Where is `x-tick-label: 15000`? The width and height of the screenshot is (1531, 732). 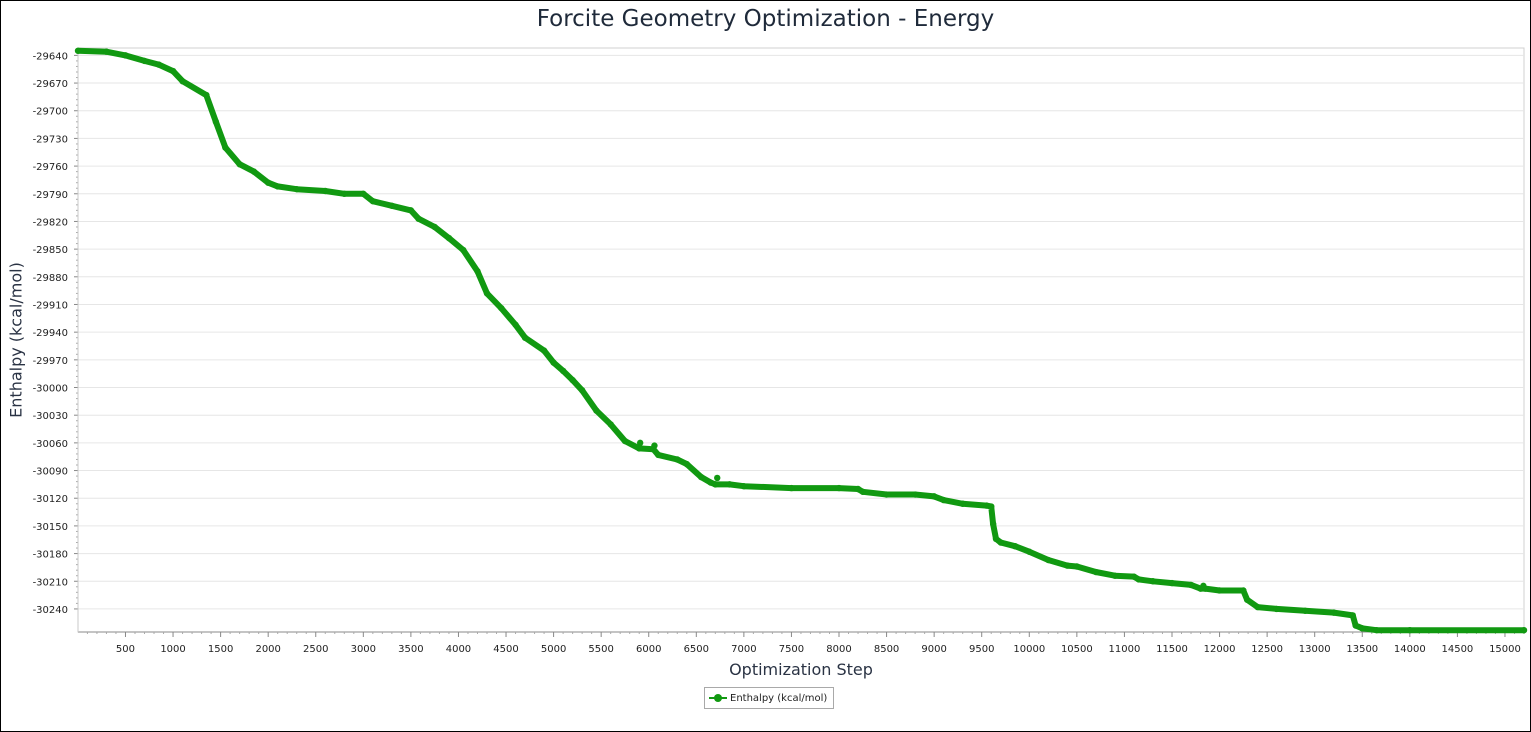 x-tick-label: 15000 is located at coordinates (1505, 649).